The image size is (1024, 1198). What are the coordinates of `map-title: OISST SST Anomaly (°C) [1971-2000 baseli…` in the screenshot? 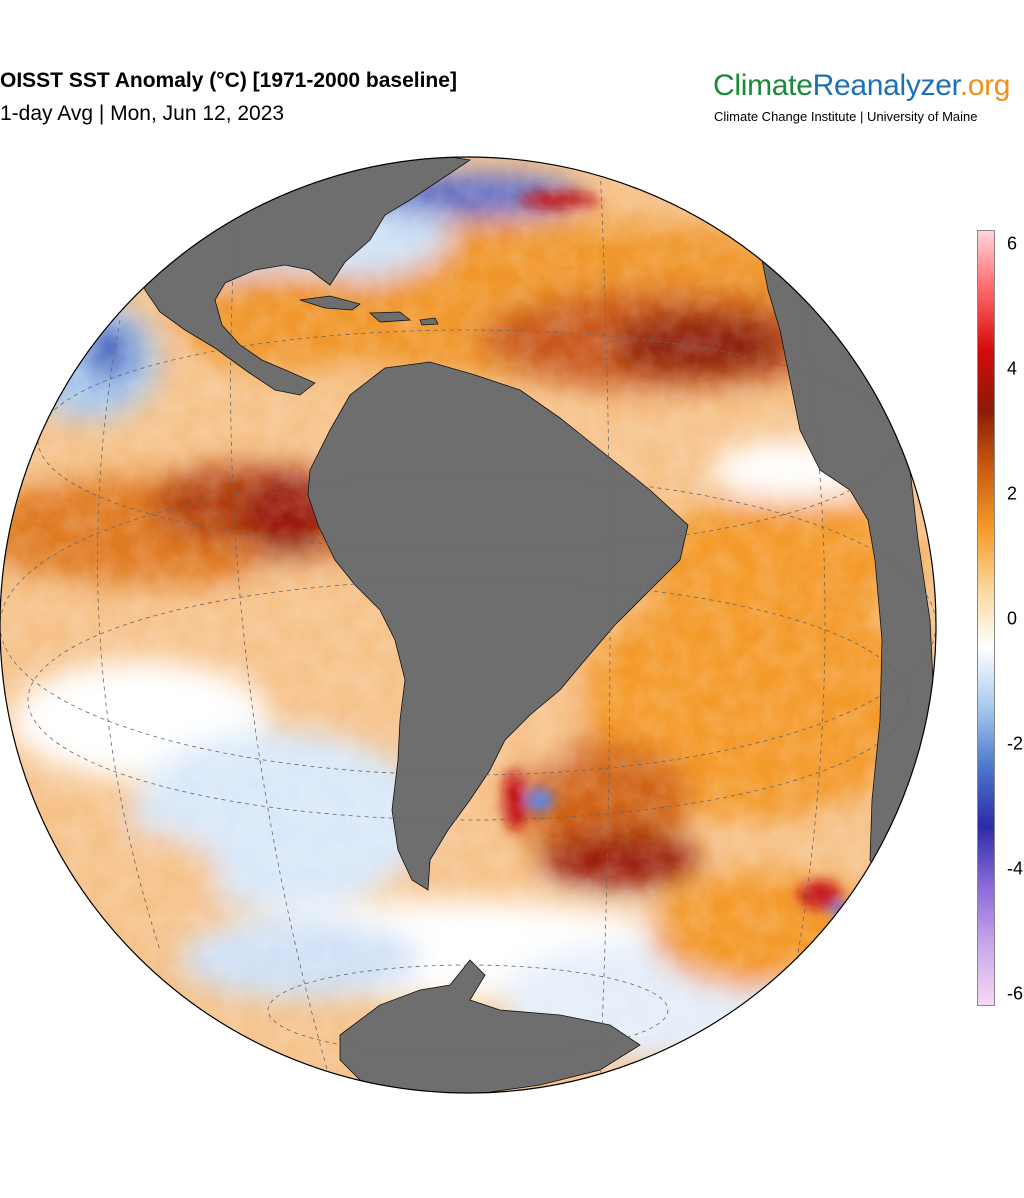 It's located at (228, 80).